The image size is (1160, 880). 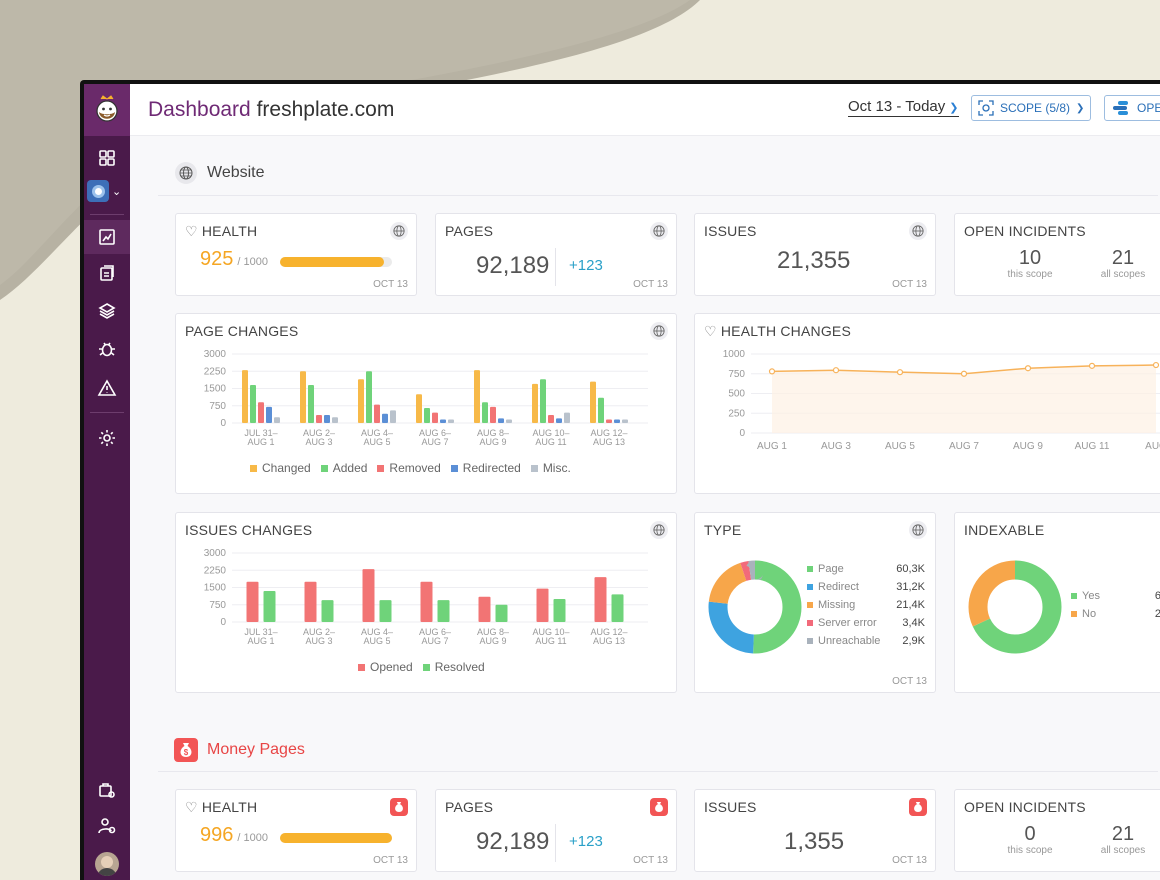 I want to click on card-title: TYPE, so click(x=723, y=530).